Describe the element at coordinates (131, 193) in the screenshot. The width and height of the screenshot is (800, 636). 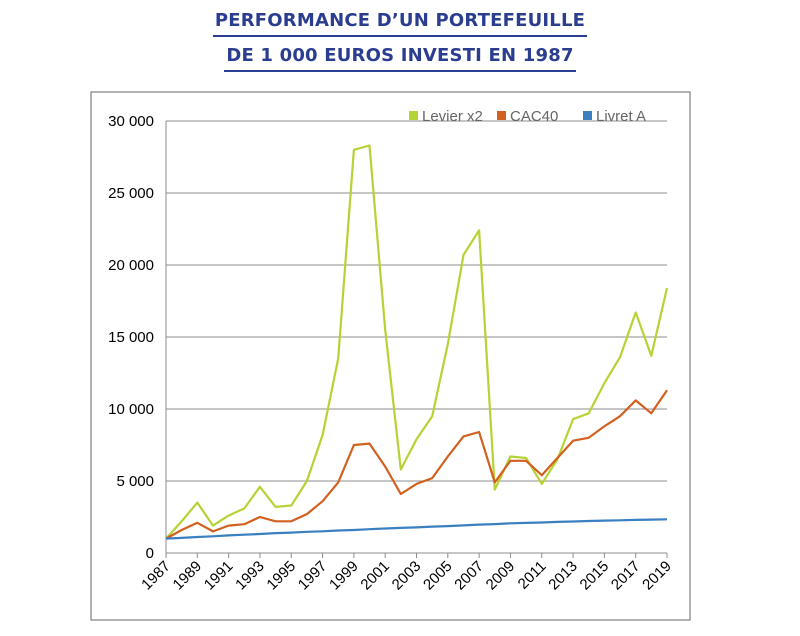
I see `y-tick-label: 25 000` at that location.